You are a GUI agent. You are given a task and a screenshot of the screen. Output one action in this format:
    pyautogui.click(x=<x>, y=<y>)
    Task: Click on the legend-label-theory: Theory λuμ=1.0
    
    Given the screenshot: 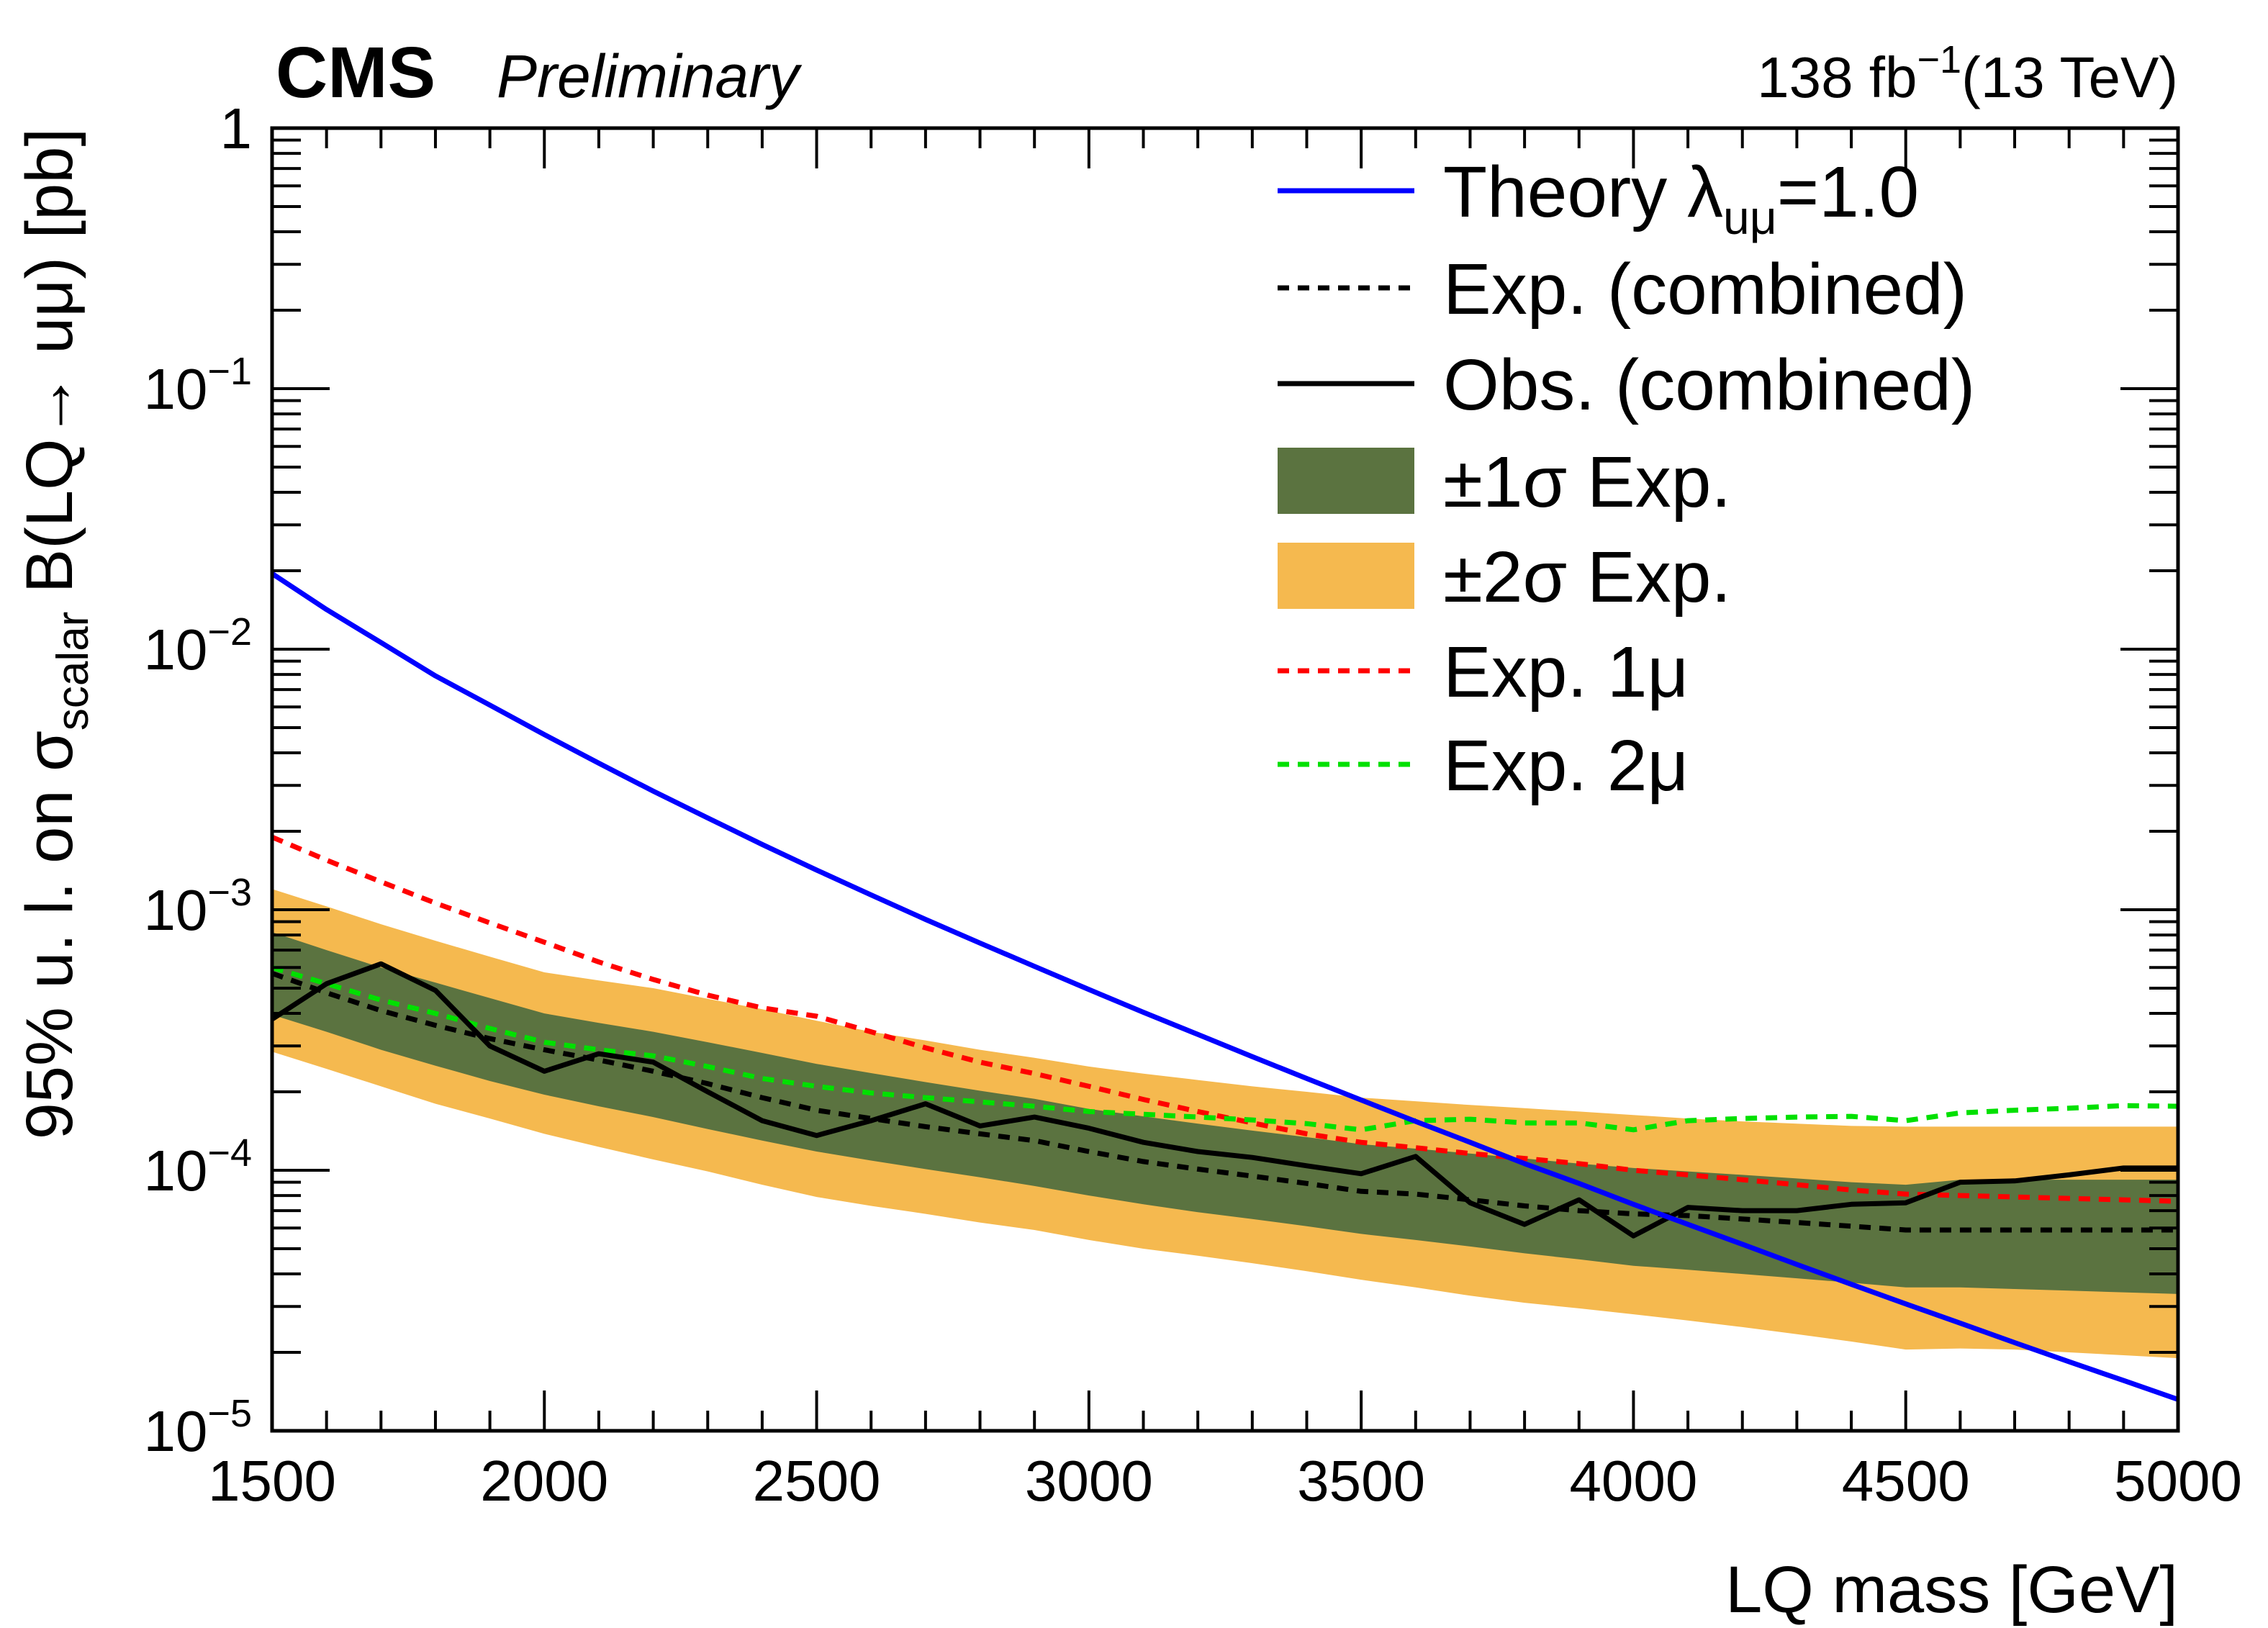 What is the action you would take?
    pyautogui.click(x=1681, y=198)
    